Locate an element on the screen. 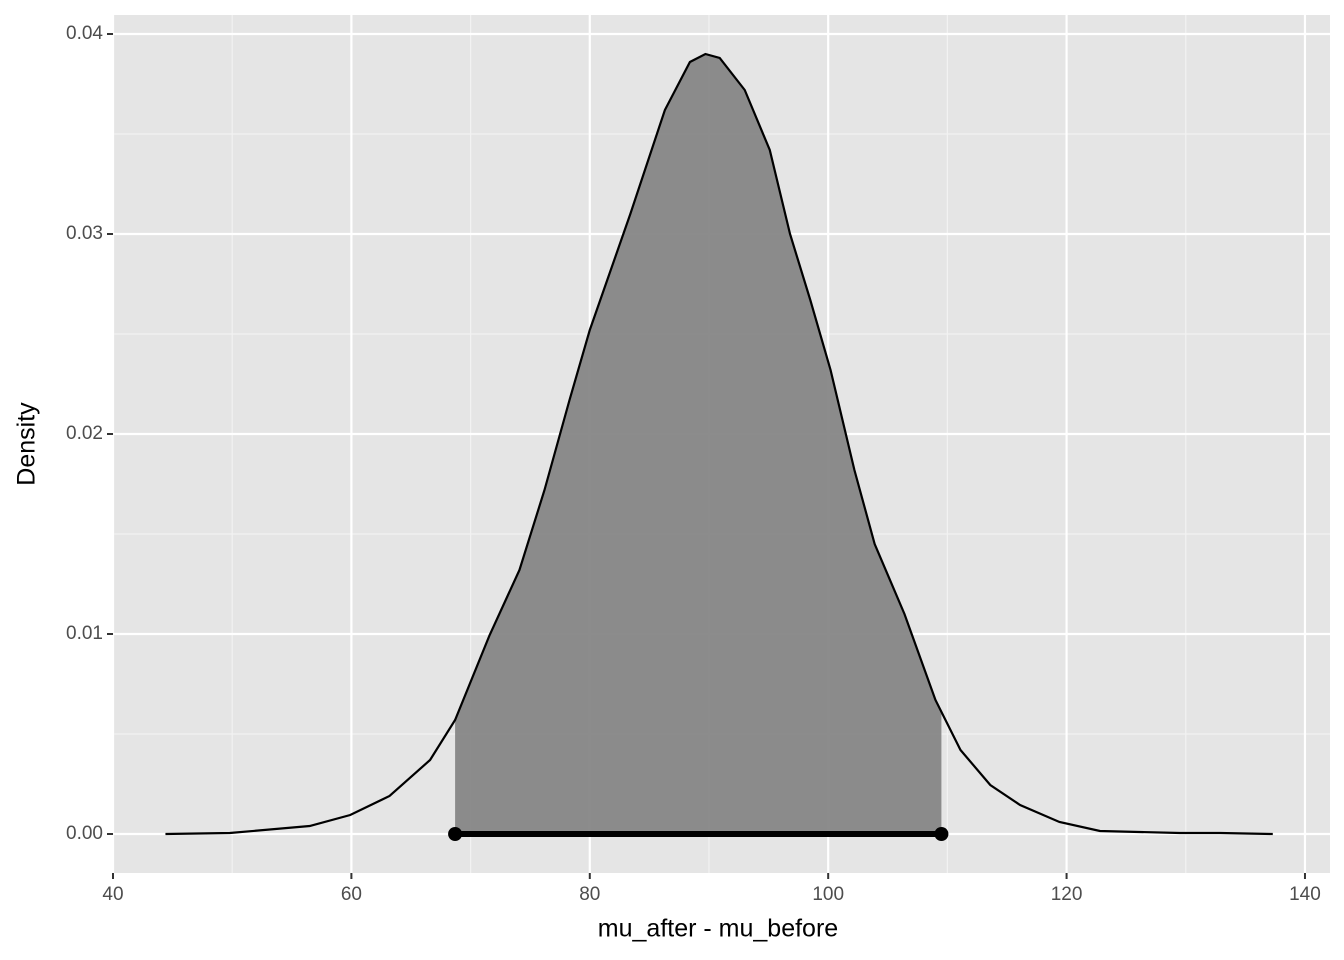 The width and height of the screenshot is (1344, 960). y-tick-label: 0.02 is located at coordinates (84, 433).